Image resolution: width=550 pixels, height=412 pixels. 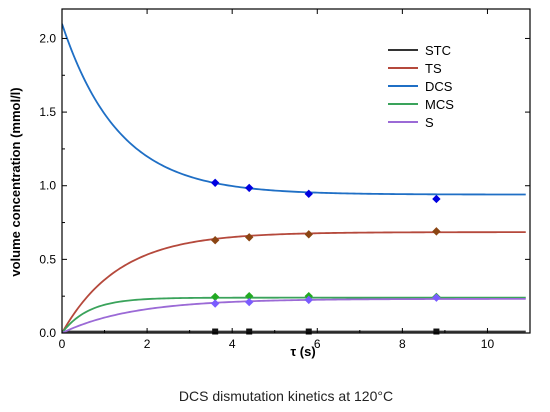 I want to click on x-axis-label: τ (s), so click(x=302, y=351).